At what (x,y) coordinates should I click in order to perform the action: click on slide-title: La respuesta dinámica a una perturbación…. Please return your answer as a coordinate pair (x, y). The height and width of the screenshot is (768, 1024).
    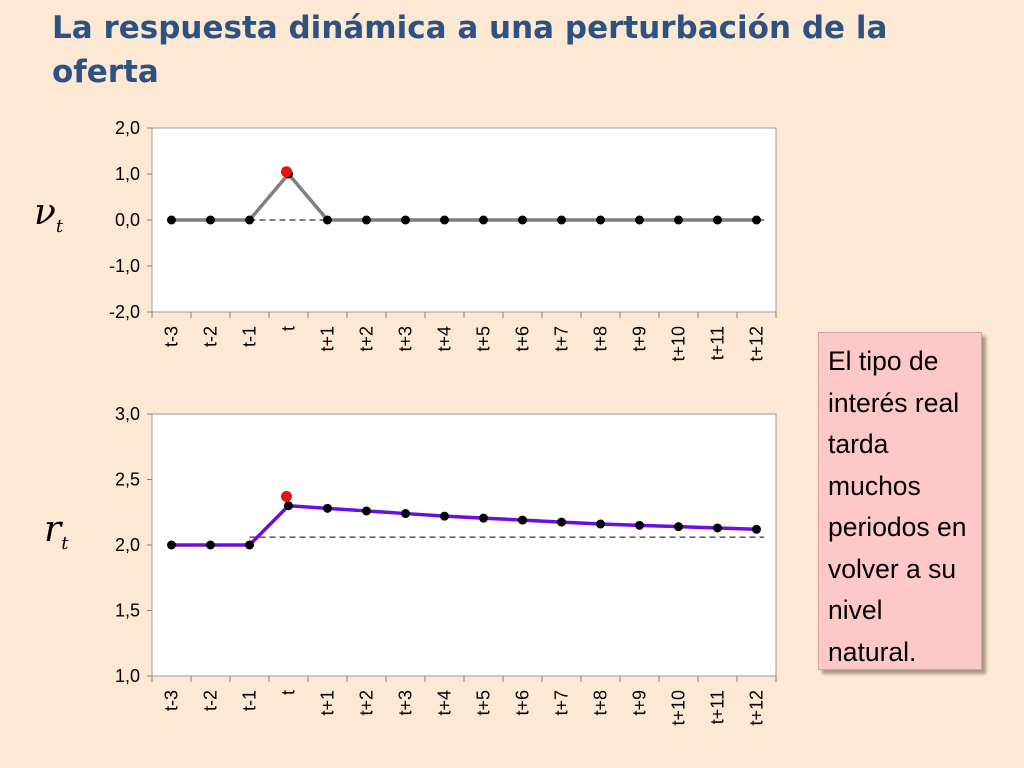
    Looking at the image, I should click on (470, 50).